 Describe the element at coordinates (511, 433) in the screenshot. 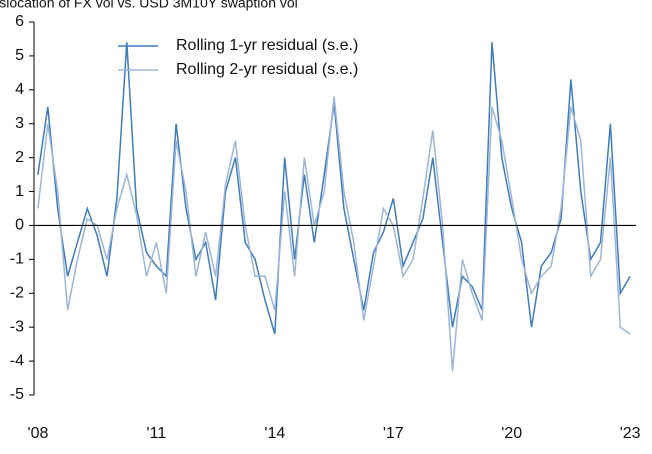

I see `x-tick-label: '20` at that location.